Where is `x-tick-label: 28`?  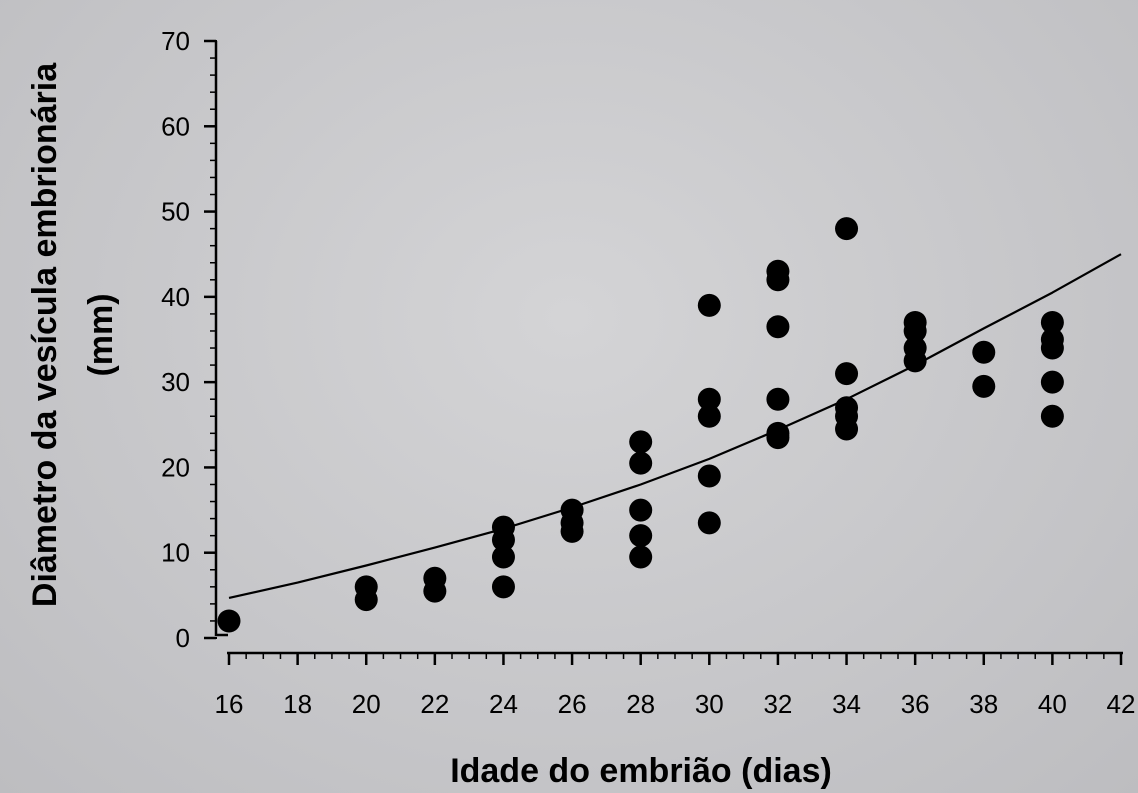
x-tick-label: 28 is located at coordinates (640, 704).